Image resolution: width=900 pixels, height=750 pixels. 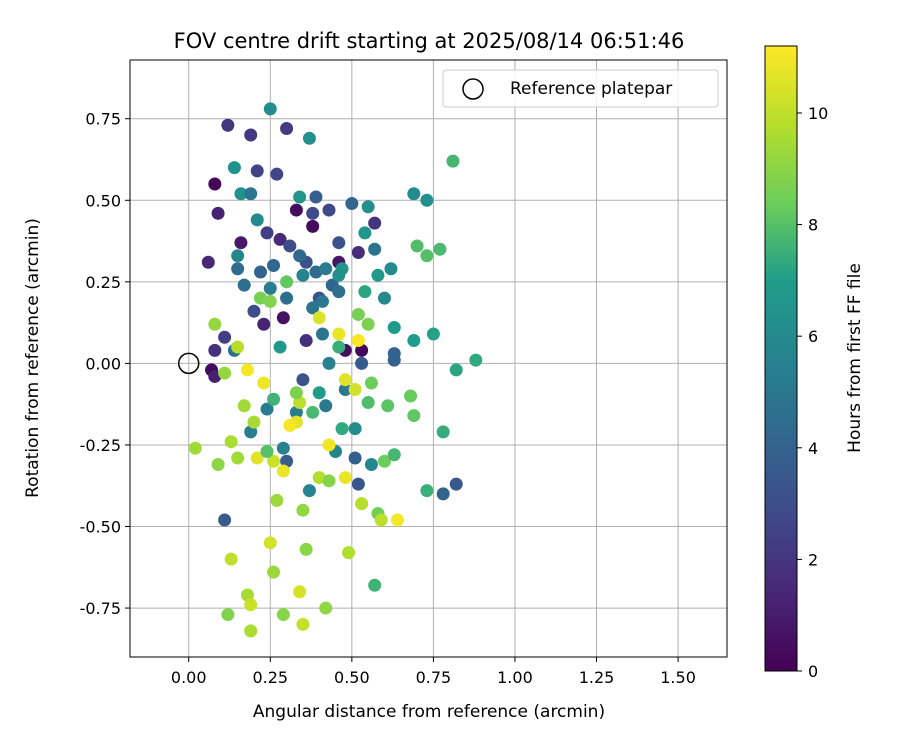 I want to click on colorbar, so click(x=781, y=358).